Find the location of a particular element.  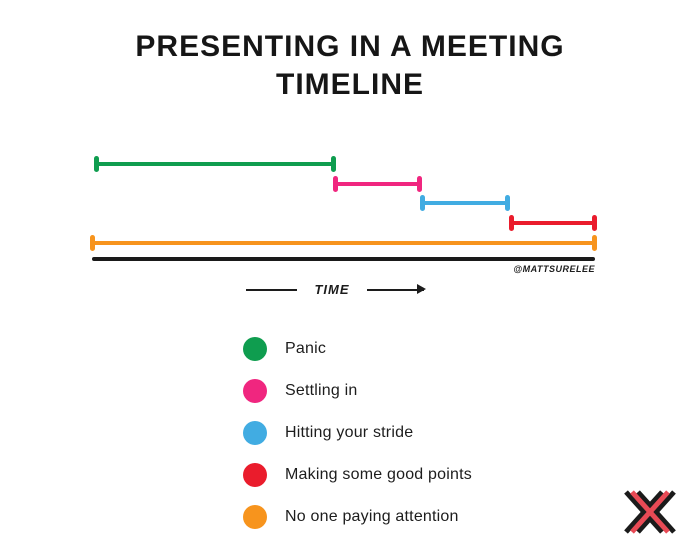

timeline-axis is located at coordinates (343, 259).